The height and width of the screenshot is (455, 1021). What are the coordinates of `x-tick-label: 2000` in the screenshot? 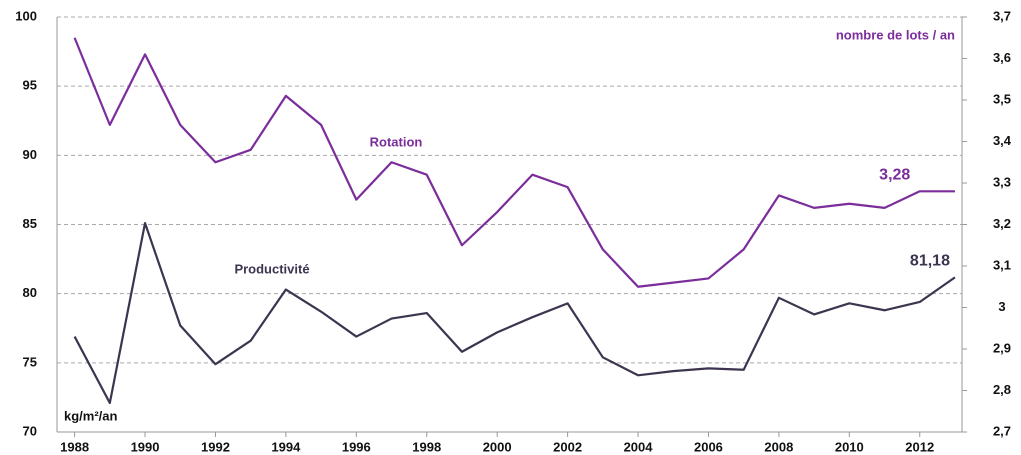 It's located at (497, 446).